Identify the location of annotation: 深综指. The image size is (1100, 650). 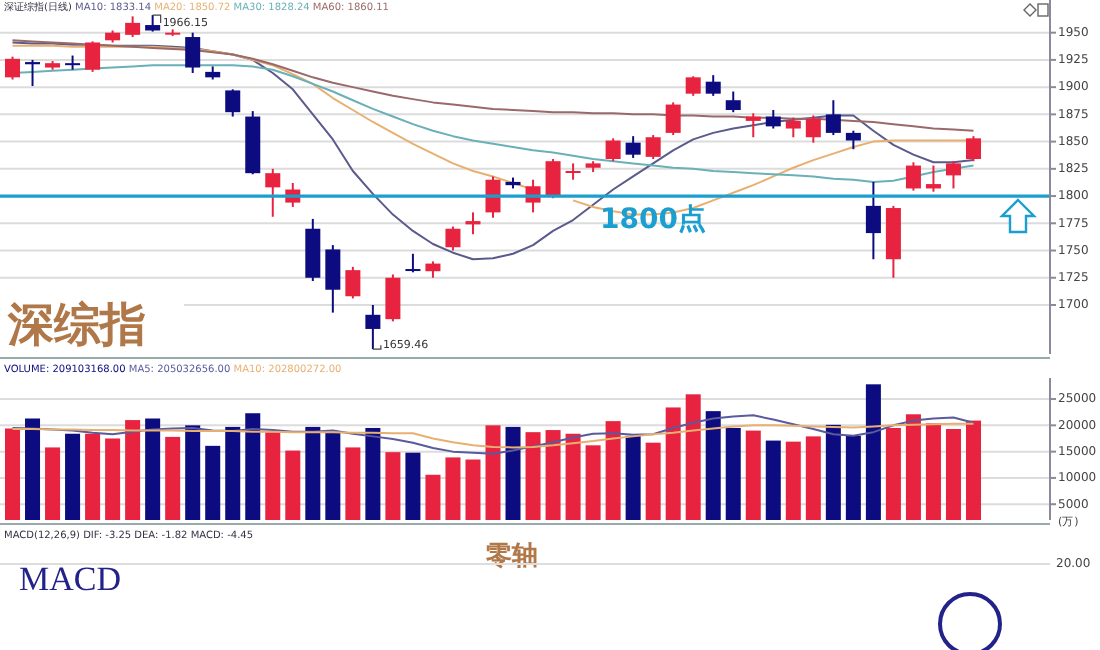
(76, 326).